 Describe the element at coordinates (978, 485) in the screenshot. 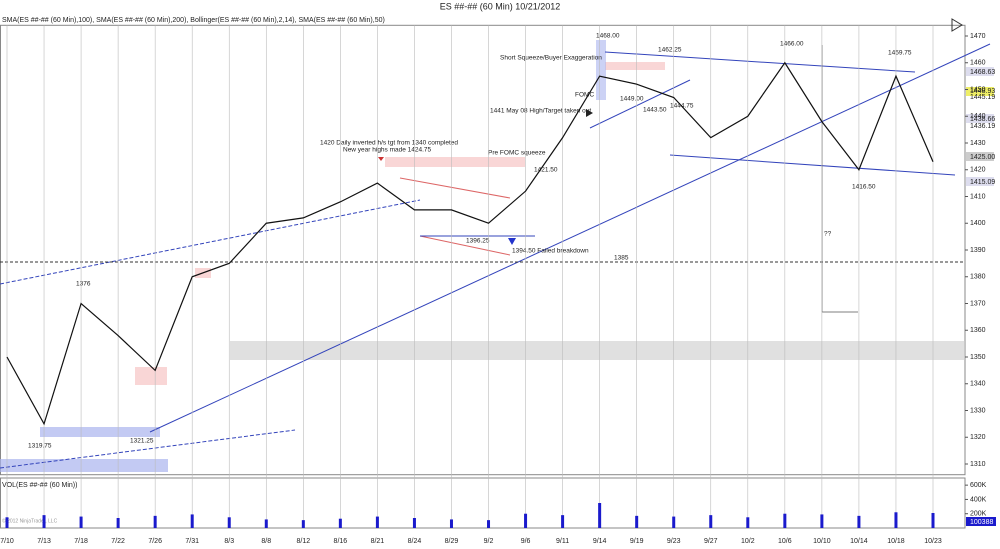

I see `y-tick-label: 600K` at that location.